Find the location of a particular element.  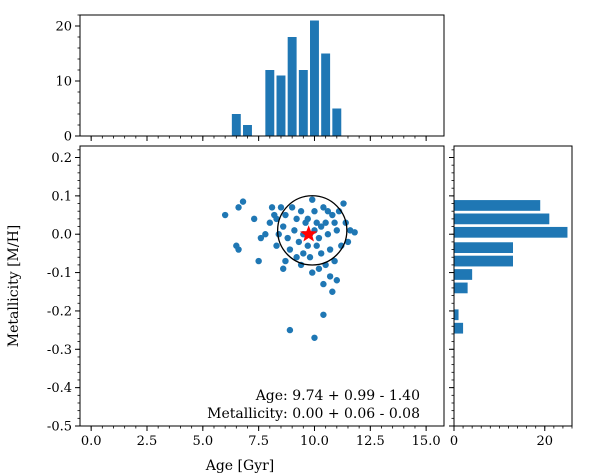

metallicity-annotation: Metallicity: 0.00 + 0.06 - 0.08 is located at coordinates (313, 414).